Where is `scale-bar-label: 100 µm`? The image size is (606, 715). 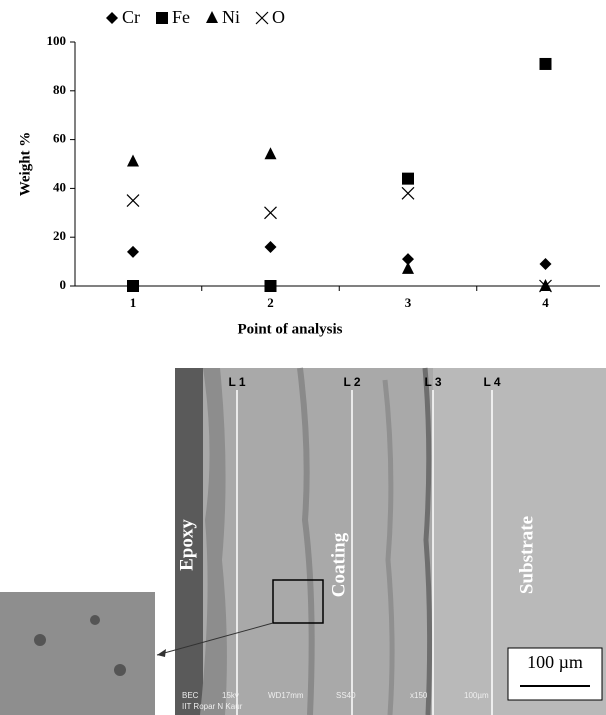
scale-bar-label: 100 µm is located at coordinates (555, 662).